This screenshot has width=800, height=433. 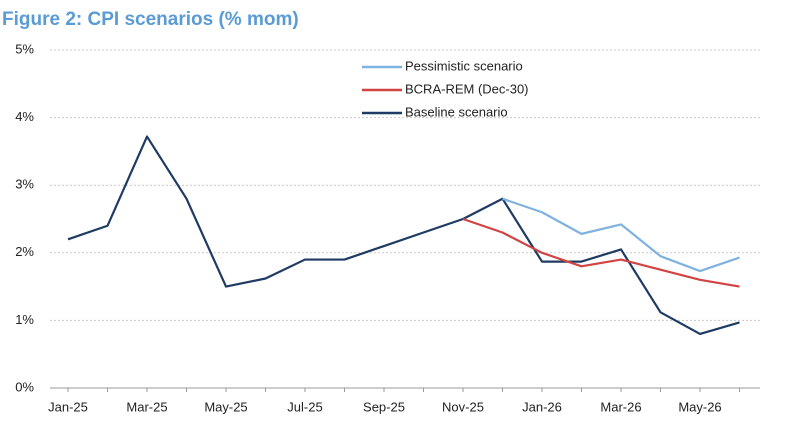 What do you see at coordinates (24, 386) in the screenshot?
I see `y-tick-label: 0%` at bounding box center [24, 386].